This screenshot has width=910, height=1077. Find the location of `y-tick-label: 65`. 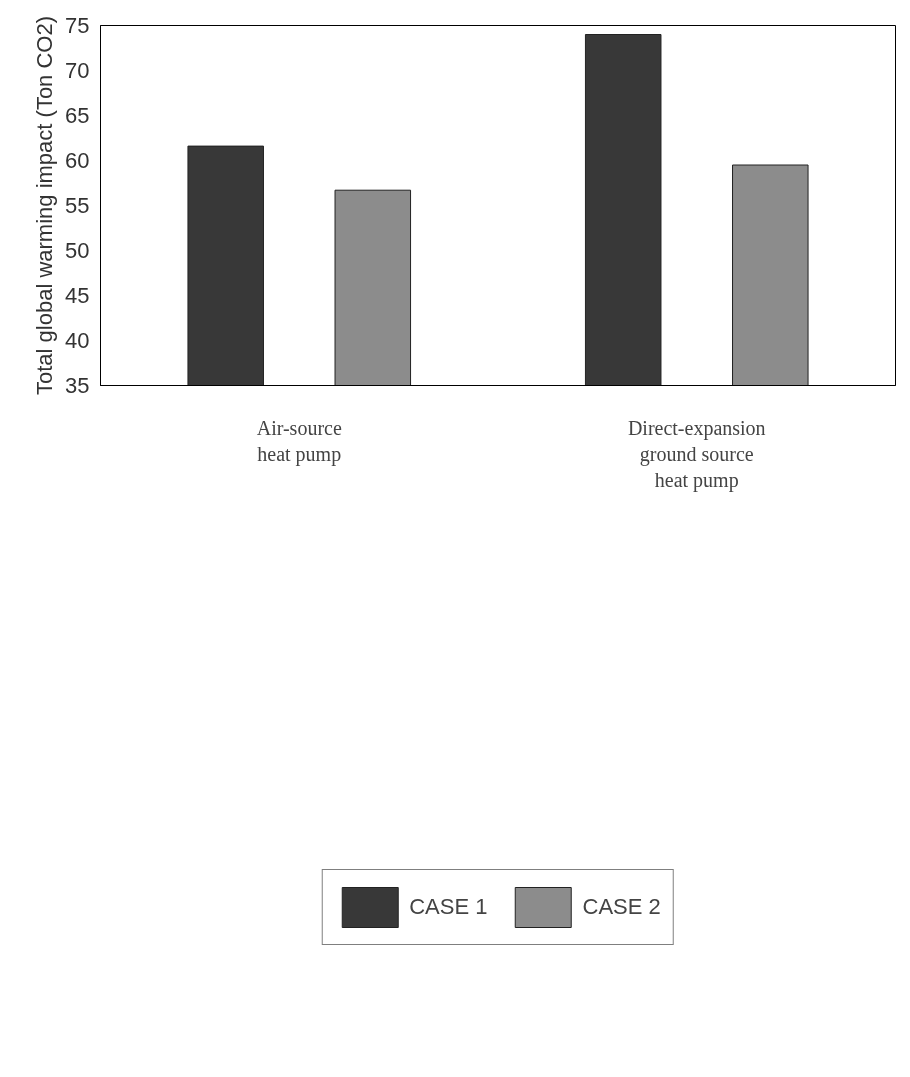

y-tick-label: 65 is located at coordinates (77, 115).